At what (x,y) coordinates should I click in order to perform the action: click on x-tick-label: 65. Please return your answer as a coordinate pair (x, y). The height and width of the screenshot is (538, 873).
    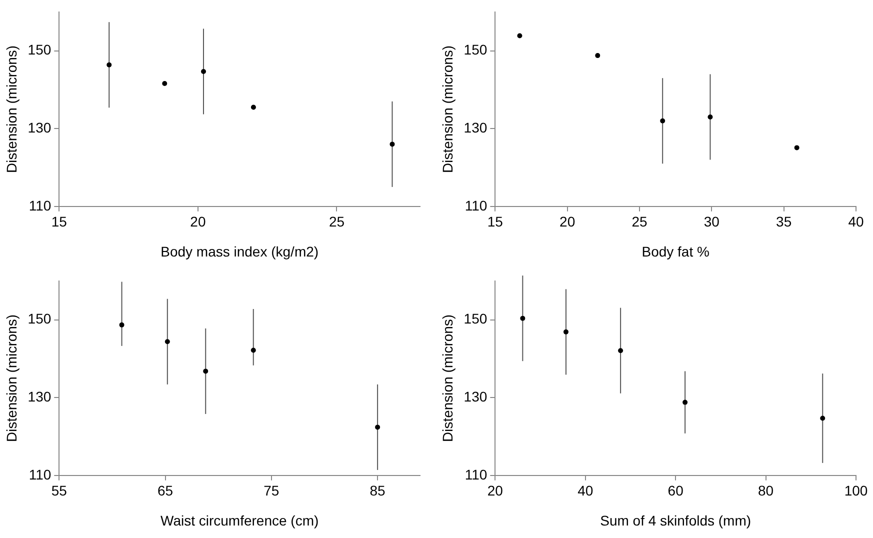
    Looking at the image, I should click on (166, 490).